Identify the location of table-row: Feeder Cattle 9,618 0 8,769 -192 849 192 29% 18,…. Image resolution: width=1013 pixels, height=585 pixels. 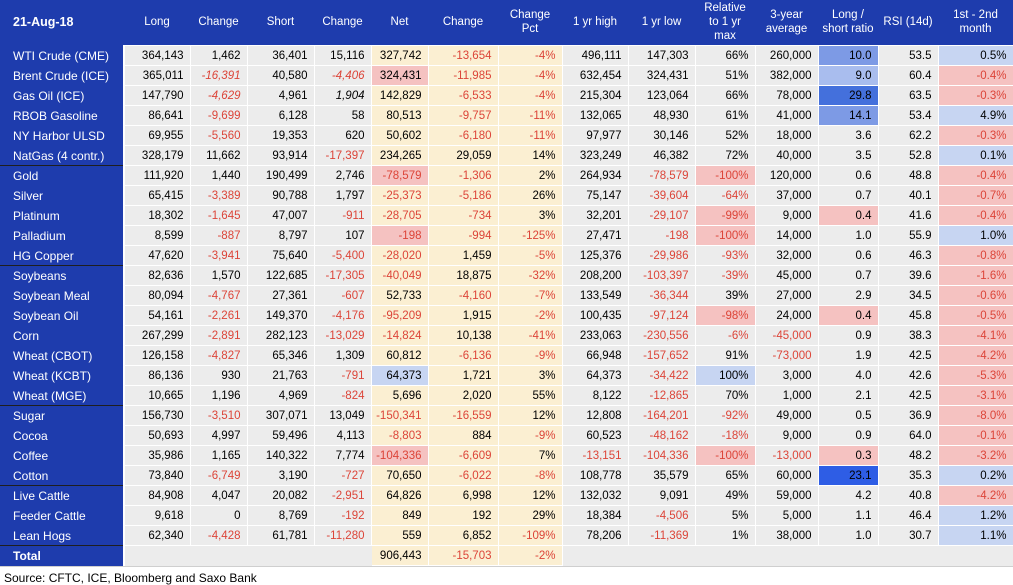
(506, 516).